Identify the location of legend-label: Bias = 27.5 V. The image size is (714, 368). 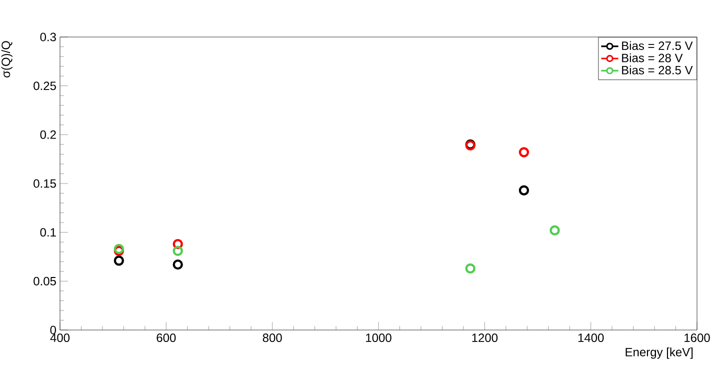
(657, 45).